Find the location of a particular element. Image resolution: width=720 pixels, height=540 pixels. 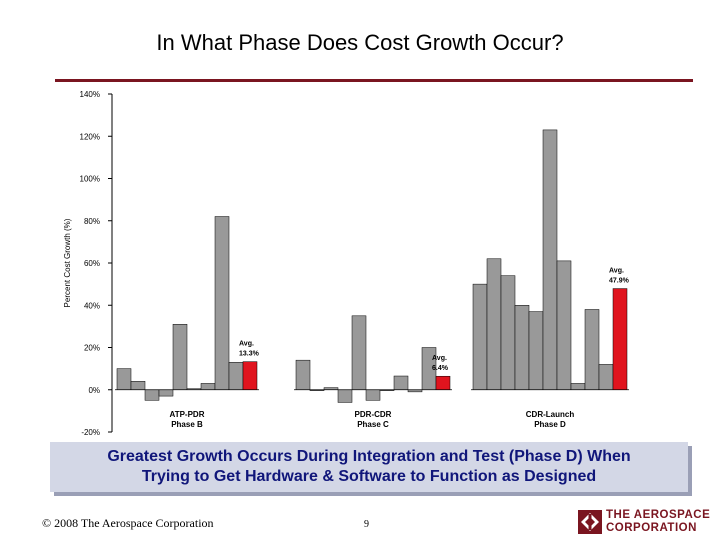

group-sublabel: Phase B is located at coordinates (187, 424).